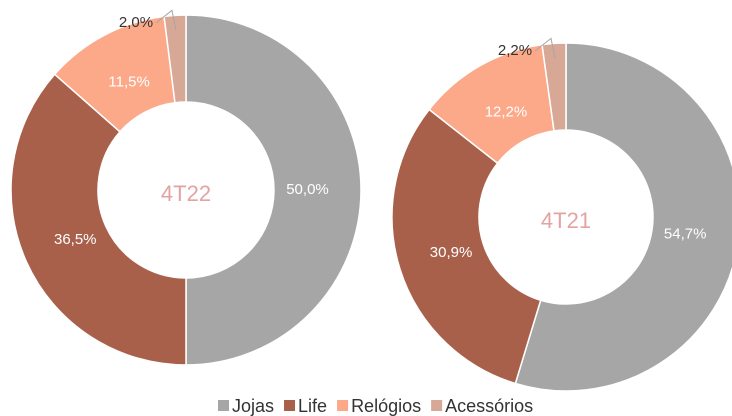 The width and height of the screenshot is (732, 416). Describe the element at coordinates (75, 239) in the screenshot. I see `data-label: 36,5%` at that location.